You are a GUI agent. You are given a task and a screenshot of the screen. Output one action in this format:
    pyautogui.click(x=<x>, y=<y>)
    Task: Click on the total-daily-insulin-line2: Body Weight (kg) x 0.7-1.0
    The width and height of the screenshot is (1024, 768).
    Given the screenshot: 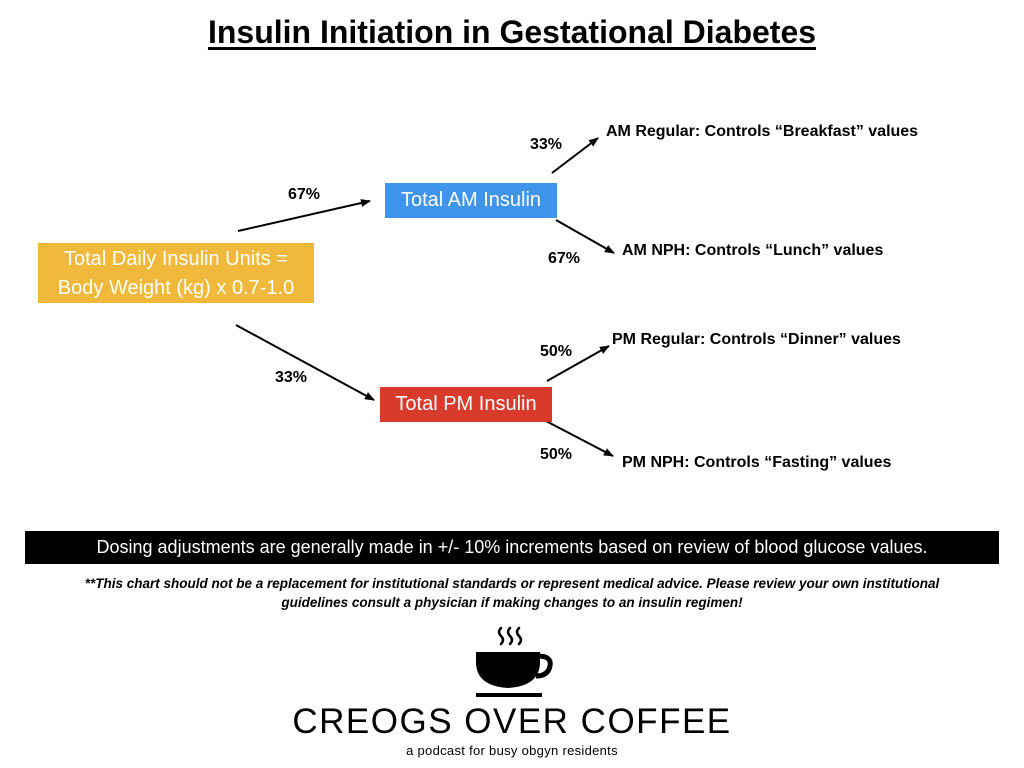 What is the action you would take?
    pyautogui.click(x=176, y=288)
    